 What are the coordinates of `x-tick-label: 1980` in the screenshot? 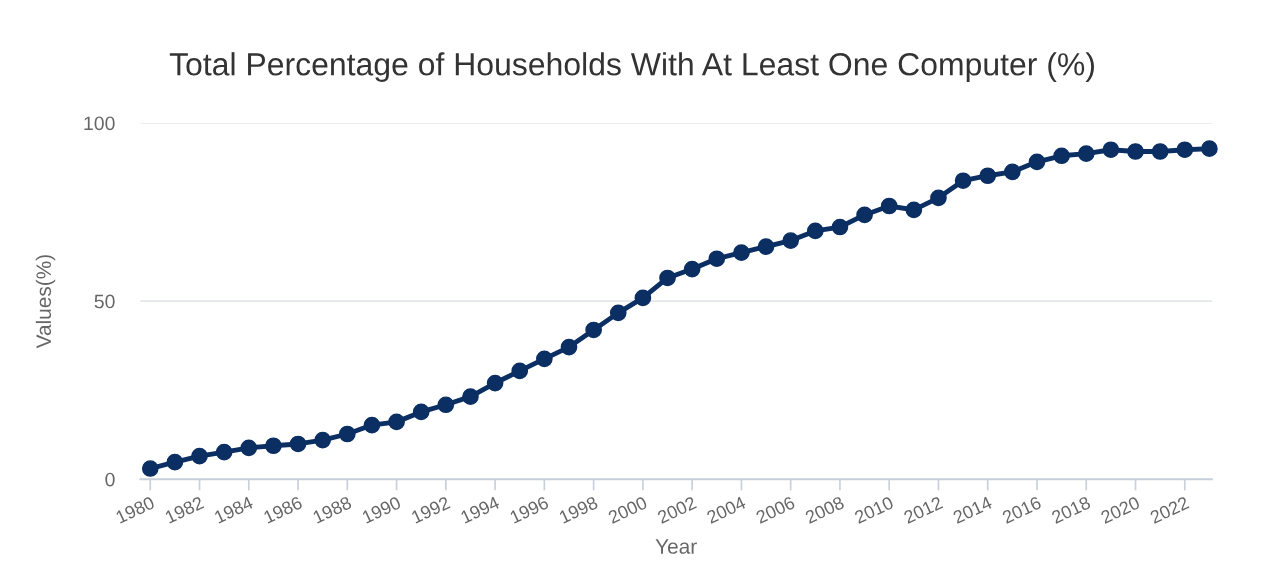 It's located at (135, 509).